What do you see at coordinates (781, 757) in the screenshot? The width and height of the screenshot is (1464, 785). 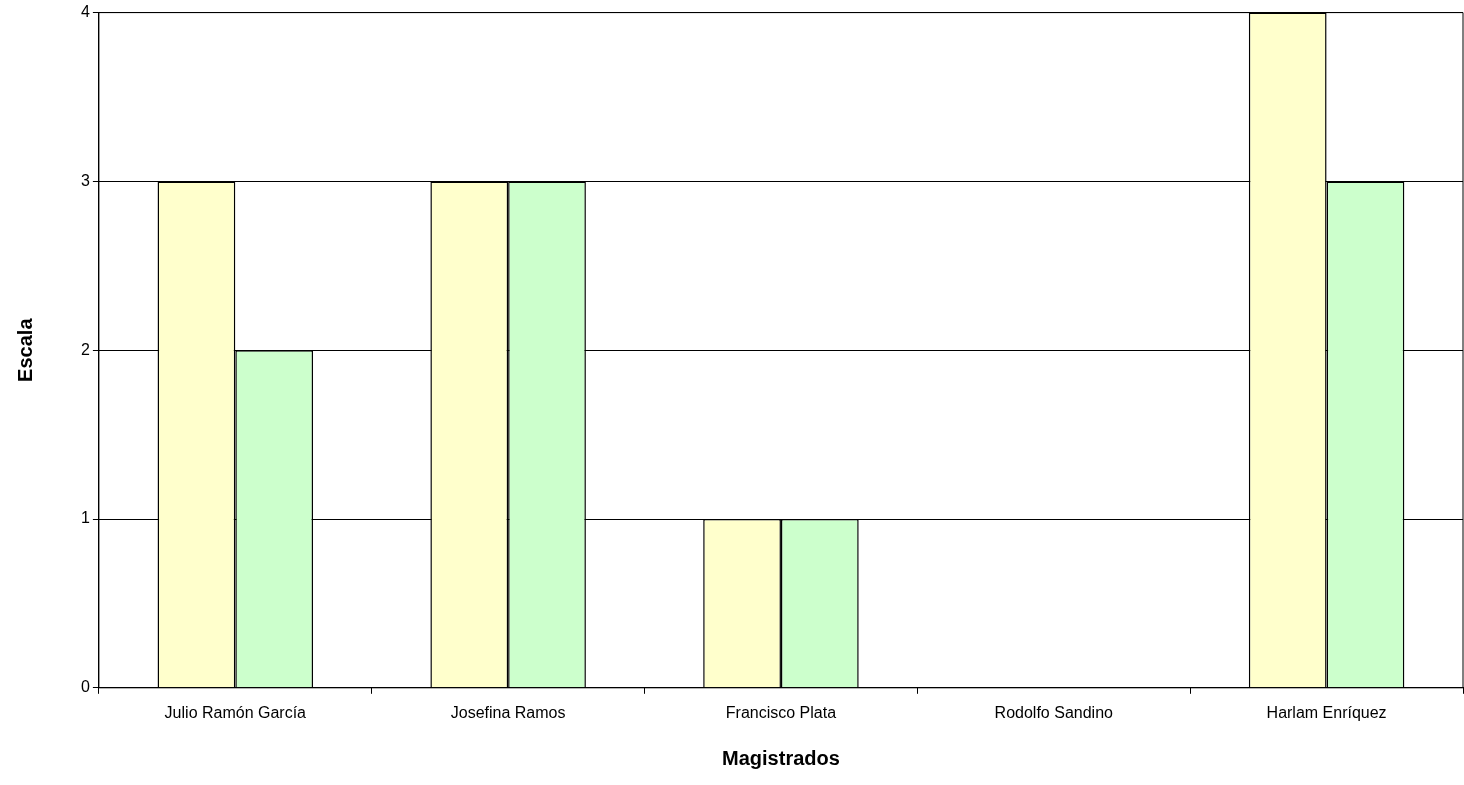 I see `x-axis-title: Magistrados` at bounding box center [781, 757].